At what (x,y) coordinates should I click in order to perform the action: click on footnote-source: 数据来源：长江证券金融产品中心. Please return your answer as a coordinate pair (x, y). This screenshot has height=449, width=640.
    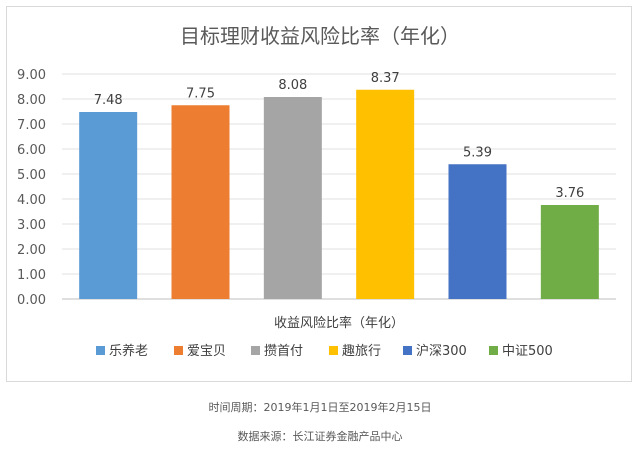
    Looking at the image, I should click on (320, 436).